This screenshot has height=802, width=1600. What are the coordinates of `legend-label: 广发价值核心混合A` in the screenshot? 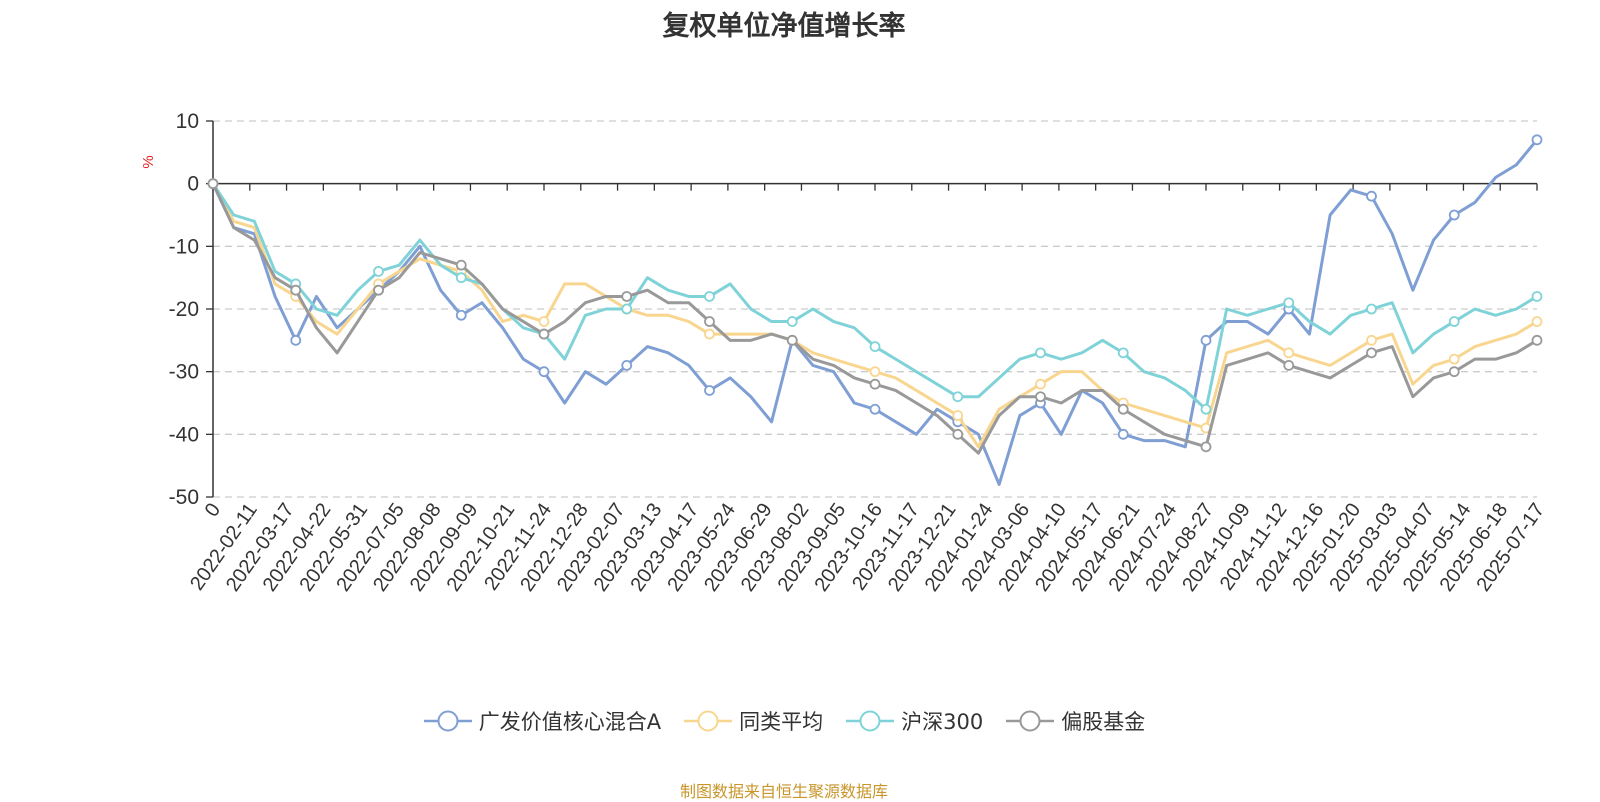 It's located at (570, 722).